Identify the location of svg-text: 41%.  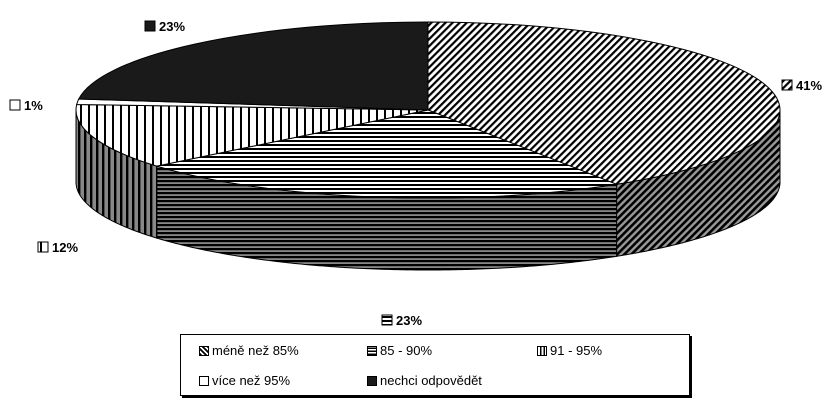
(809, 85).